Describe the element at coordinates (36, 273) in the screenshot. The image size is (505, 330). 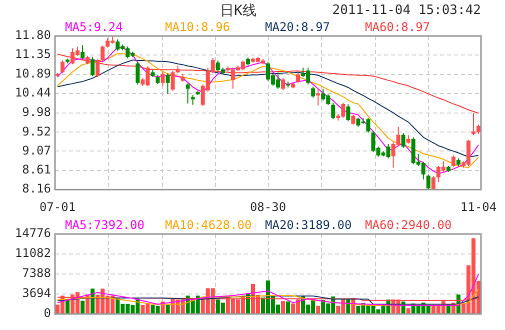
I see `y-tick-label: 7388` at that location.